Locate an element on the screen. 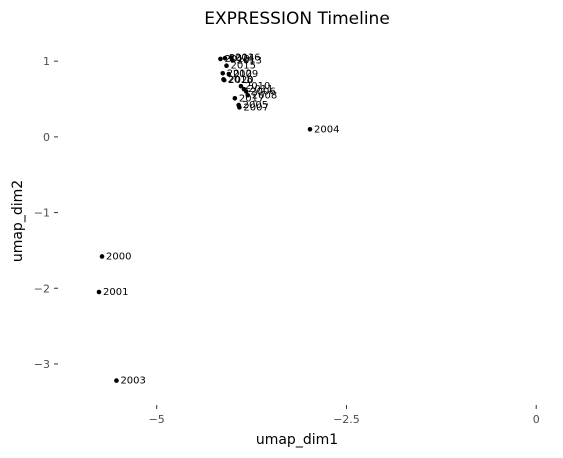  y-tick-label: 1 is located at coordinates (46, 61).